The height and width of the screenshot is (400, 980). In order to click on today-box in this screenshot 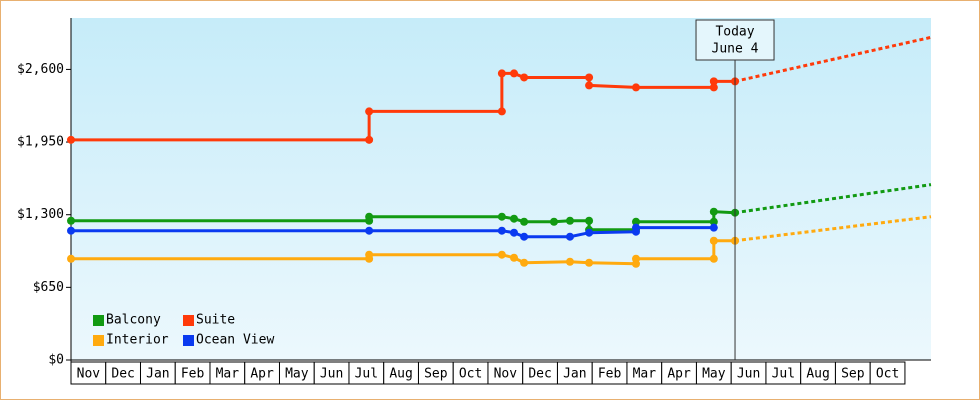, I will do `click(735, 40)`.